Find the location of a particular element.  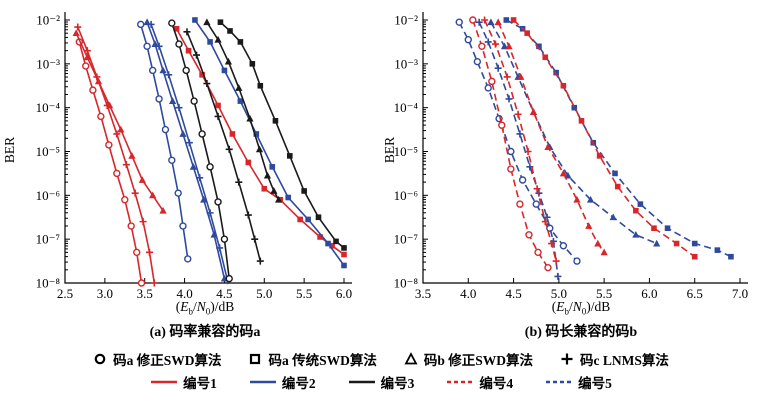

series-b-no5-plus is located at coordinates (518, 149).